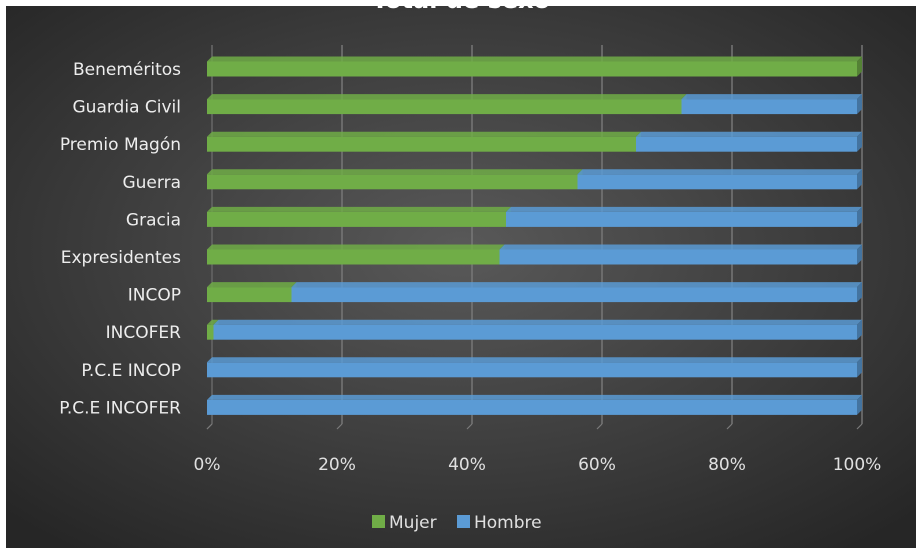 This screenshot has width=922, height=558. I want to click on category-label: Gracia, so click(153, 220).